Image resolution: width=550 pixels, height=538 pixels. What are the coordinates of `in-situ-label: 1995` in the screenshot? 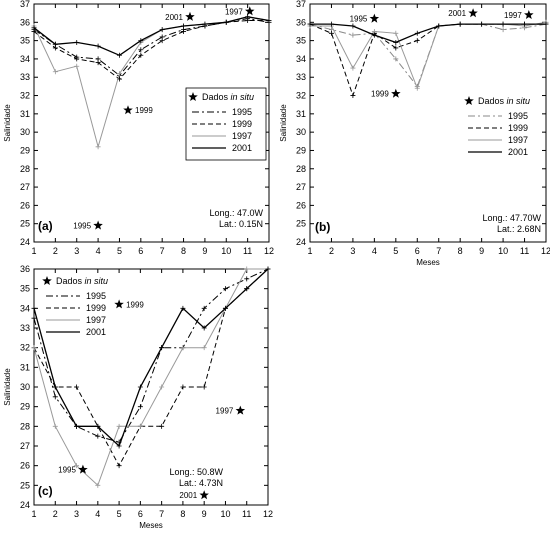 It's located at (67, 470).